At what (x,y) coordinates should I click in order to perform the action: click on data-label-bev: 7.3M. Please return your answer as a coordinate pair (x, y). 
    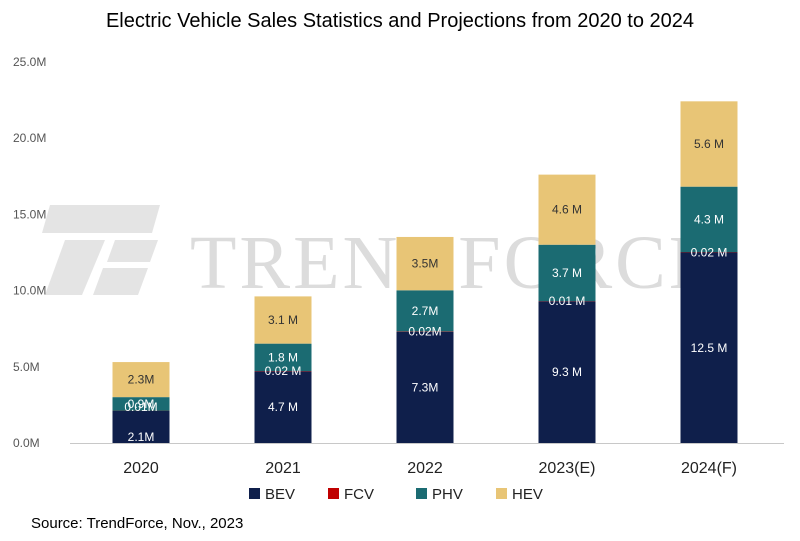
    Looking at the image, I should click on (425, 387).